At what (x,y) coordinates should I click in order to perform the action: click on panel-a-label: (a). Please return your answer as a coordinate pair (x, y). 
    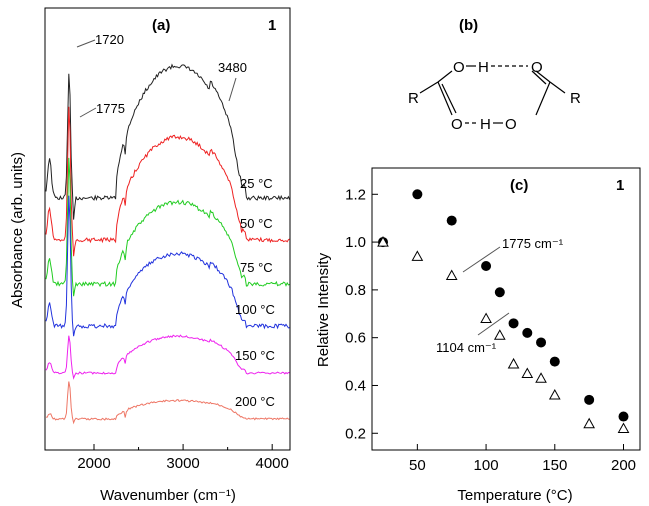
    Looking at the image, I should click on (161, 25).